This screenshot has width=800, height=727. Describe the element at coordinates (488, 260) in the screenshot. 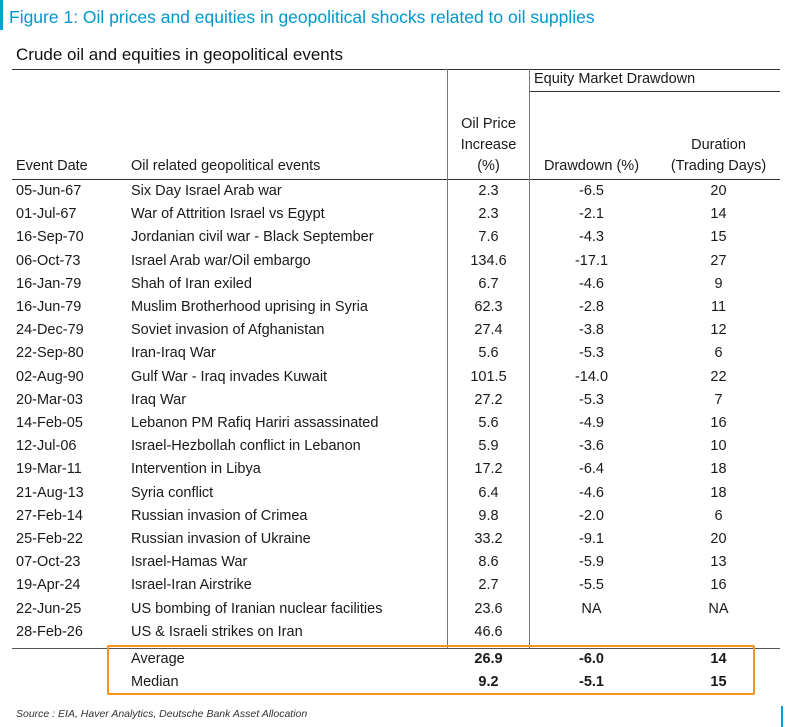

I see `cell-oil: 134.6` at that location.